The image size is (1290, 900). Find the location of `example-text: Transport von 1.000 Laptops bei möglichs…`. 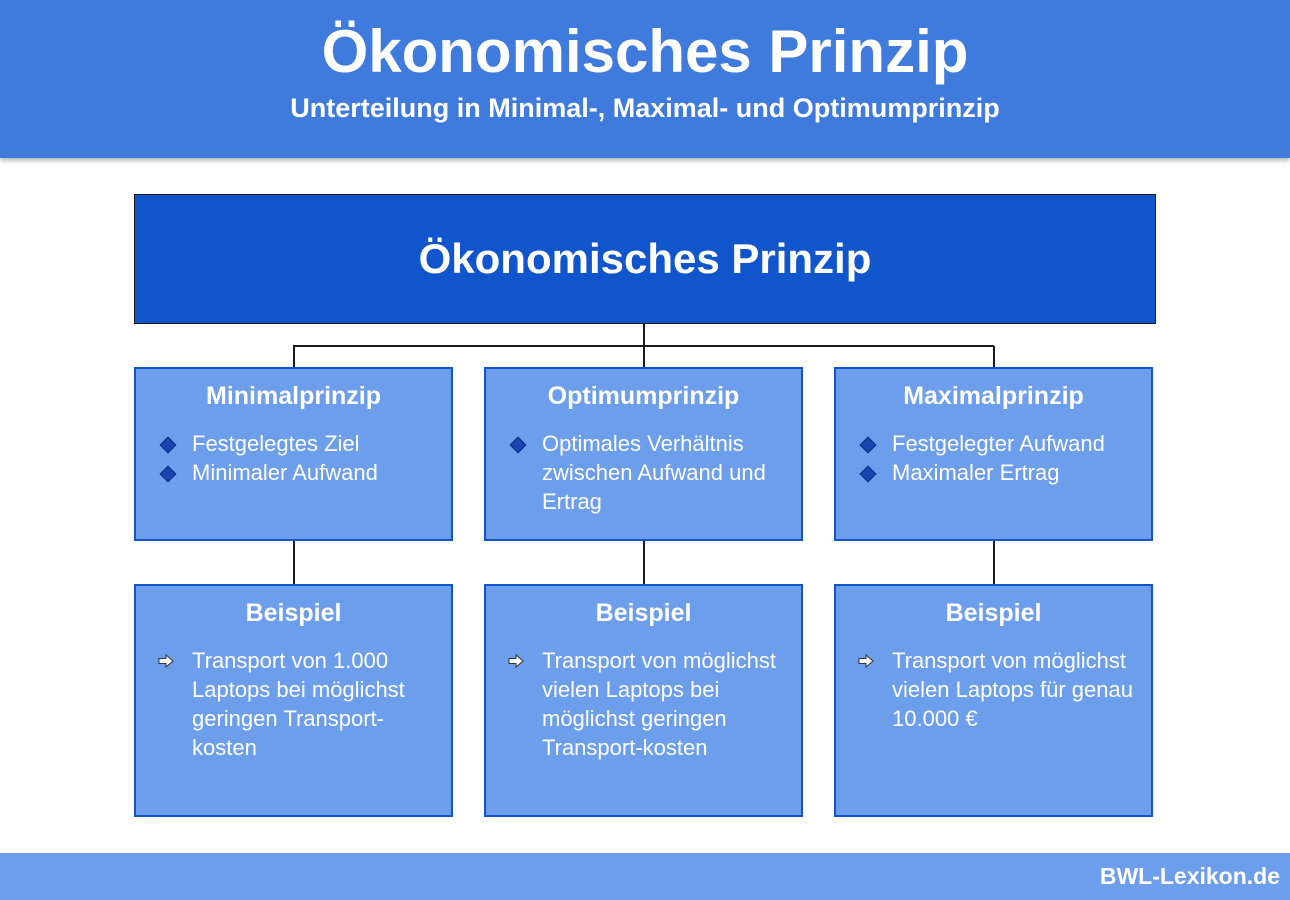

example-text: Transport von 1.000 Laptops bei möglichs… is located at coordinates (298, 704).